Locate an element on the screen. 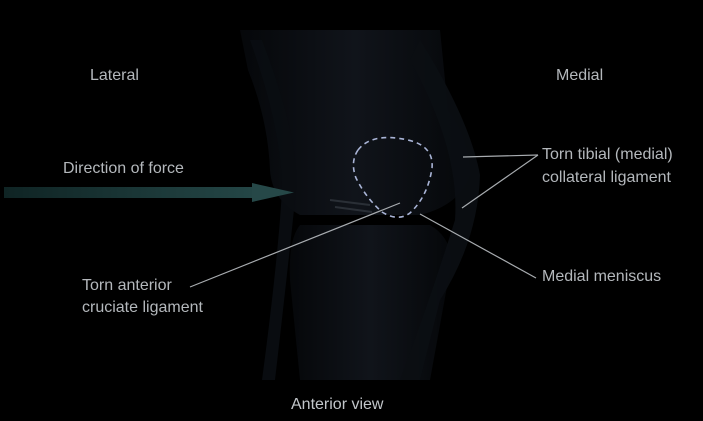 The width and height of the screenshot is (703, 421). force-arrow is located at coordinates (149, 192).